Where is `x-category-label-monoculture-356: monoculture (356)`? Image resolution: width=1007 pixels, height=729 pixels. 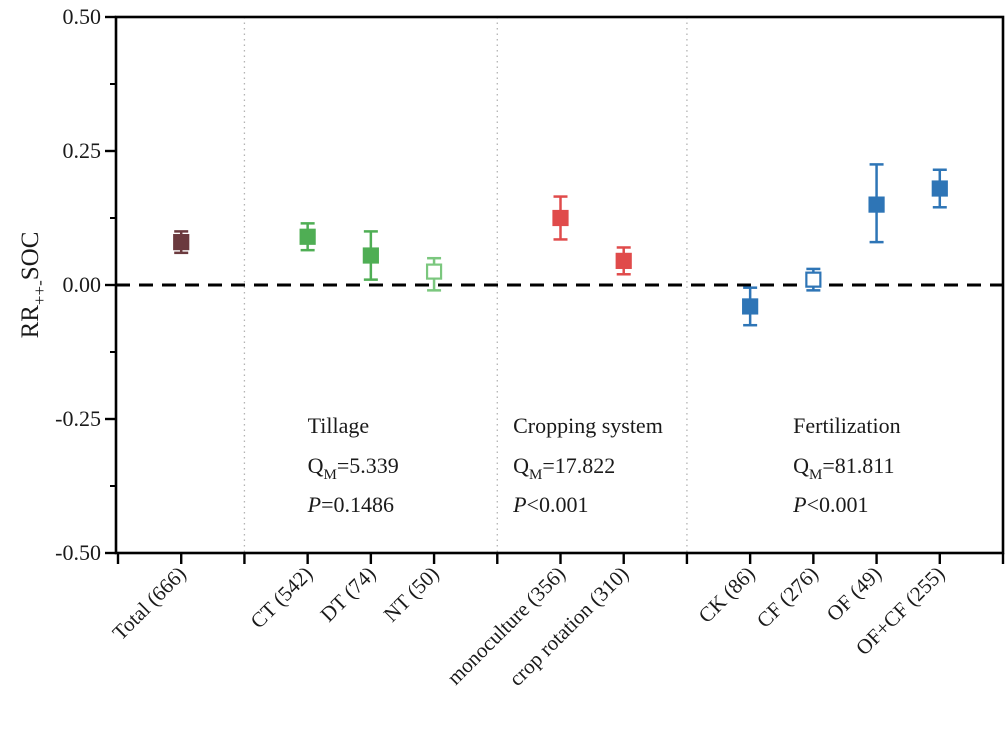 x-category-label-monoculture-356: monoculture (356) is located at coordinates (506, 626).